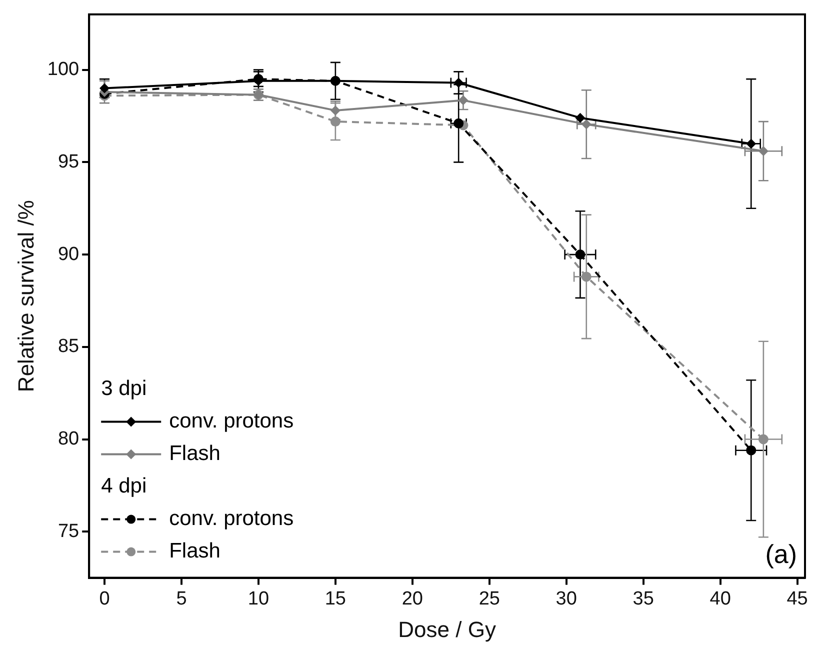  What do you see at coordinates (566, 599) in the screenshot?
I see `x-tick-label: 30` at bounding box center [566, 599].